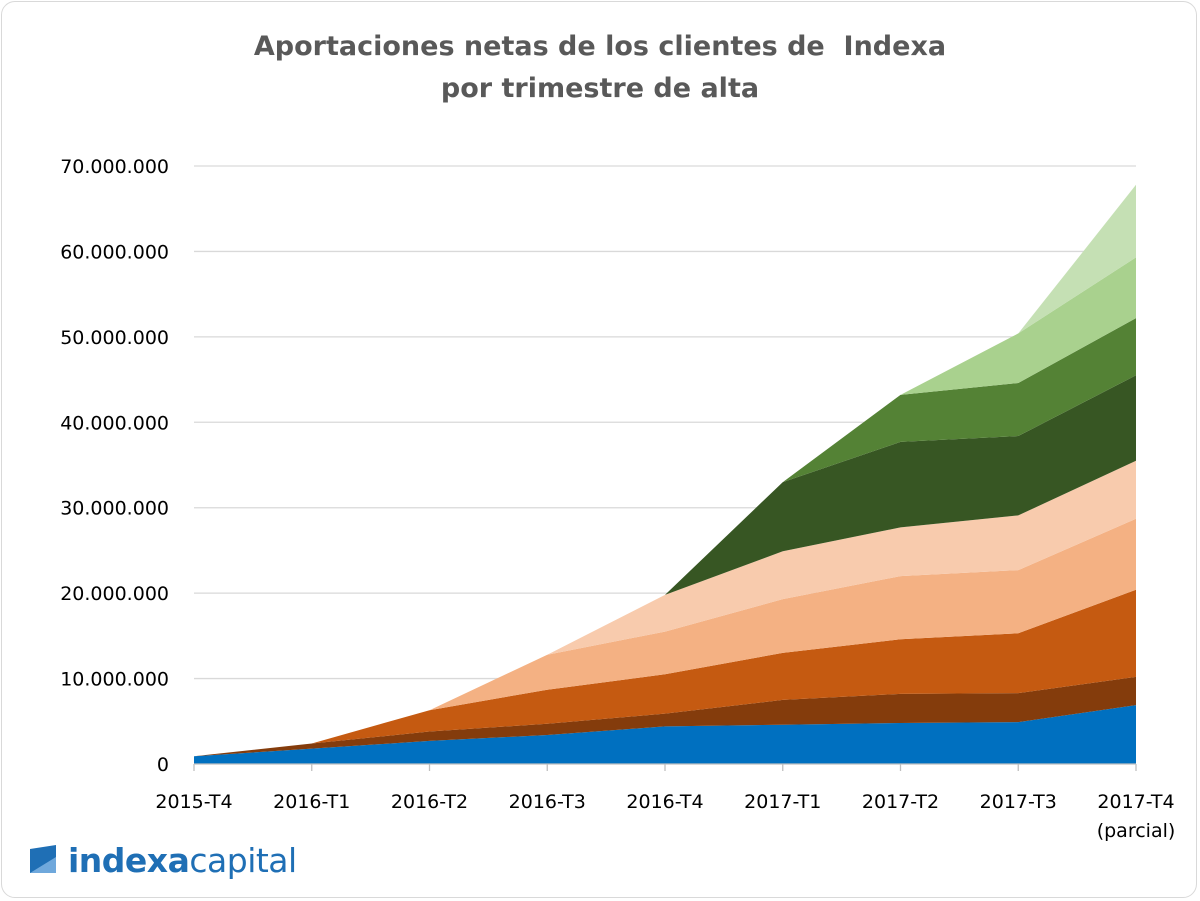 This screenshot has width=1200, height=901. I want to click on y-tick-label: 60.000.000, so click(114, 252).